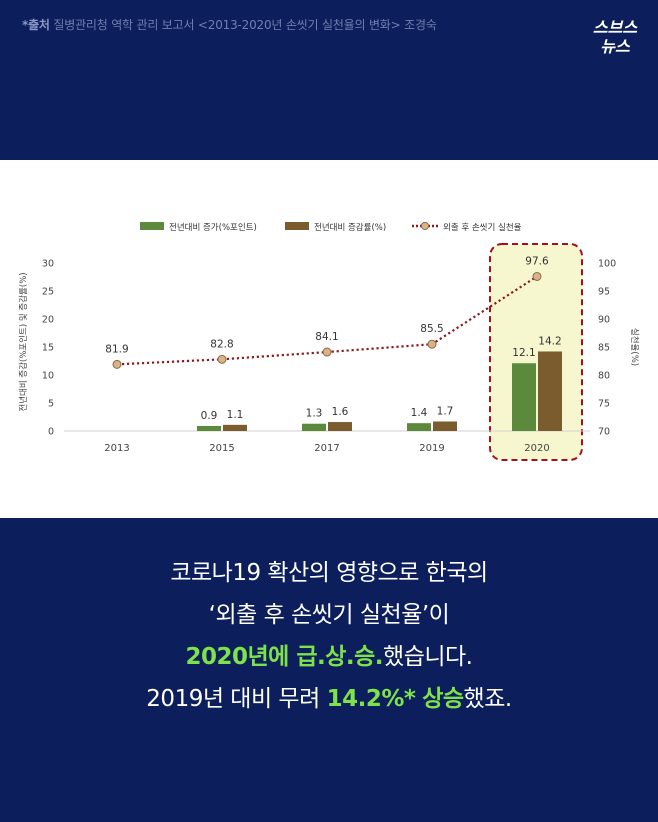 This screenshot has width=658, height=822. I want to click on line-point-2019, so click(432, 344).